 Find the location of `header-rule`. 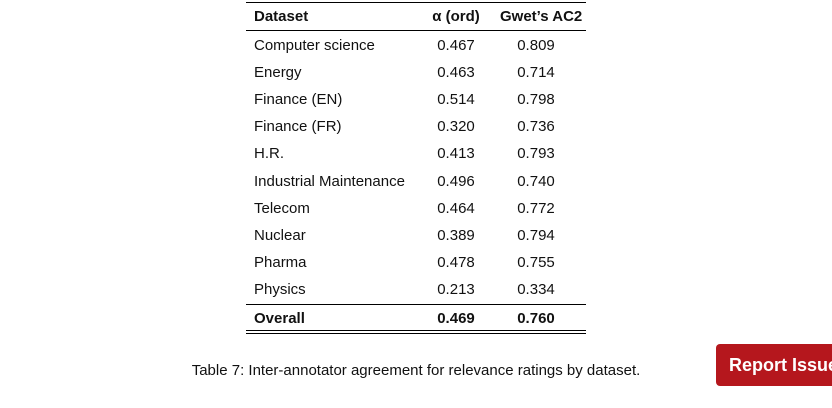

header-rule is located at coordinates (416, 30).